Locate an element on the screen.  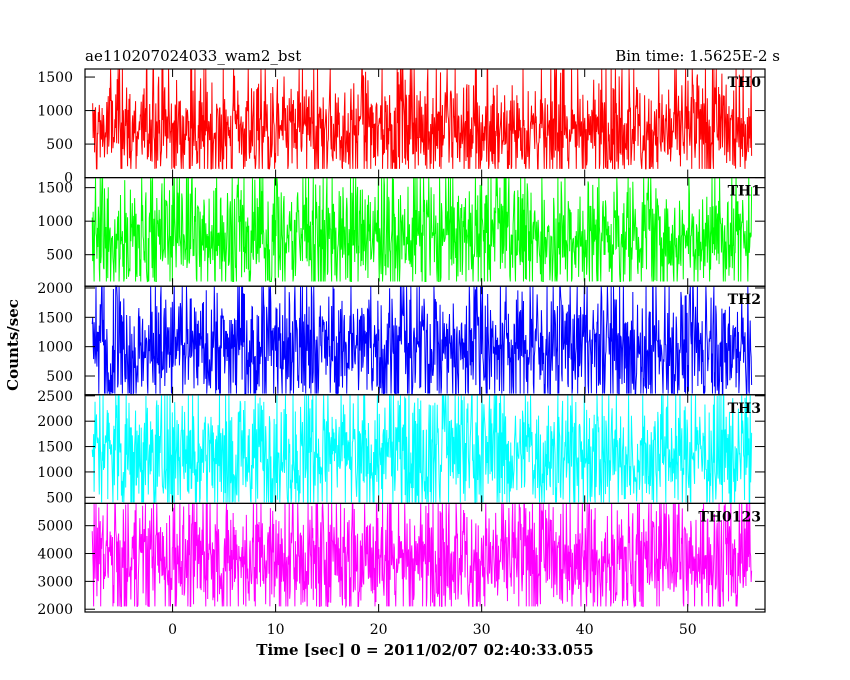
series-label-th1: TH1 is located at coordinates (744, 192).